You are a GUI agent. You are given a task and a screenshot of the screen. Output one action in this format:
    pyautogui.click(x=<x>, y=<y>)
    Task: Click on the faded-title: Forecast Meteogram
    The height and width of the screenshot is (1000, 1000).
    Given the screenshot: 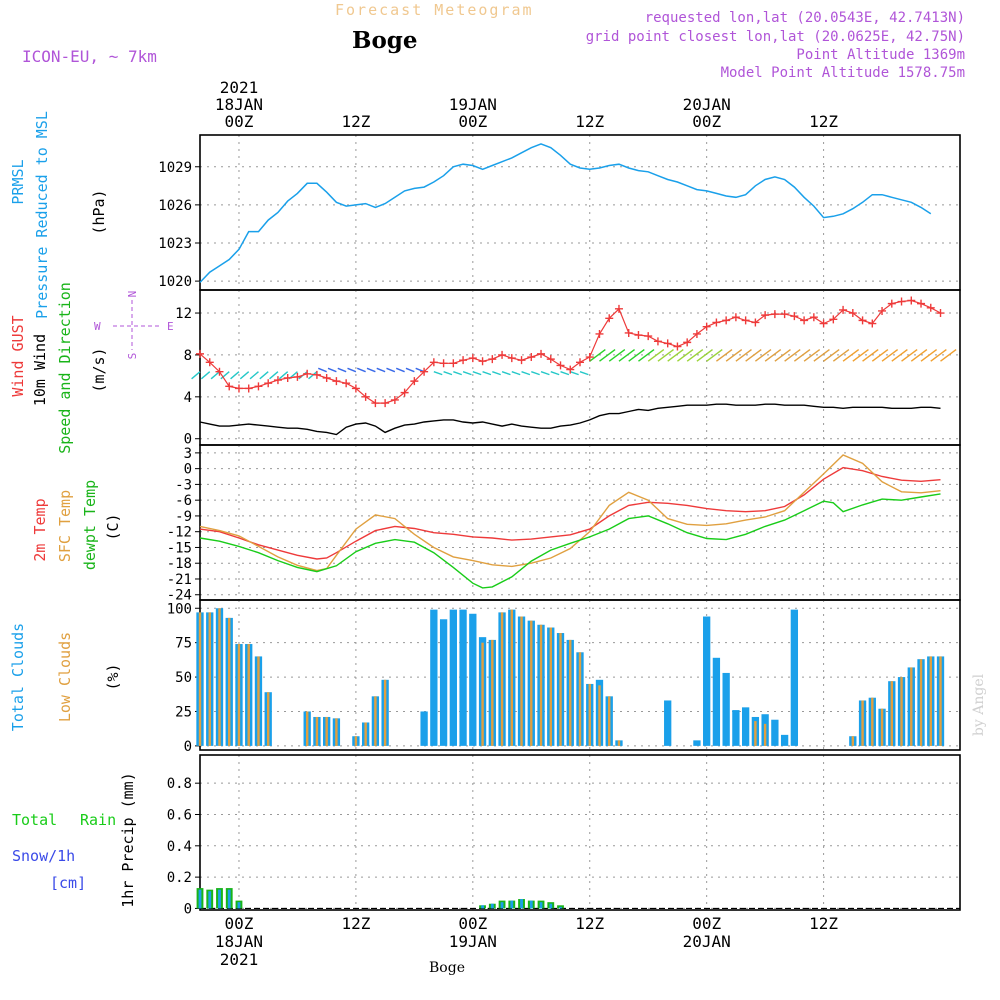 What is the action you would take?
    pyautogui.click(x=434, y=10)
    